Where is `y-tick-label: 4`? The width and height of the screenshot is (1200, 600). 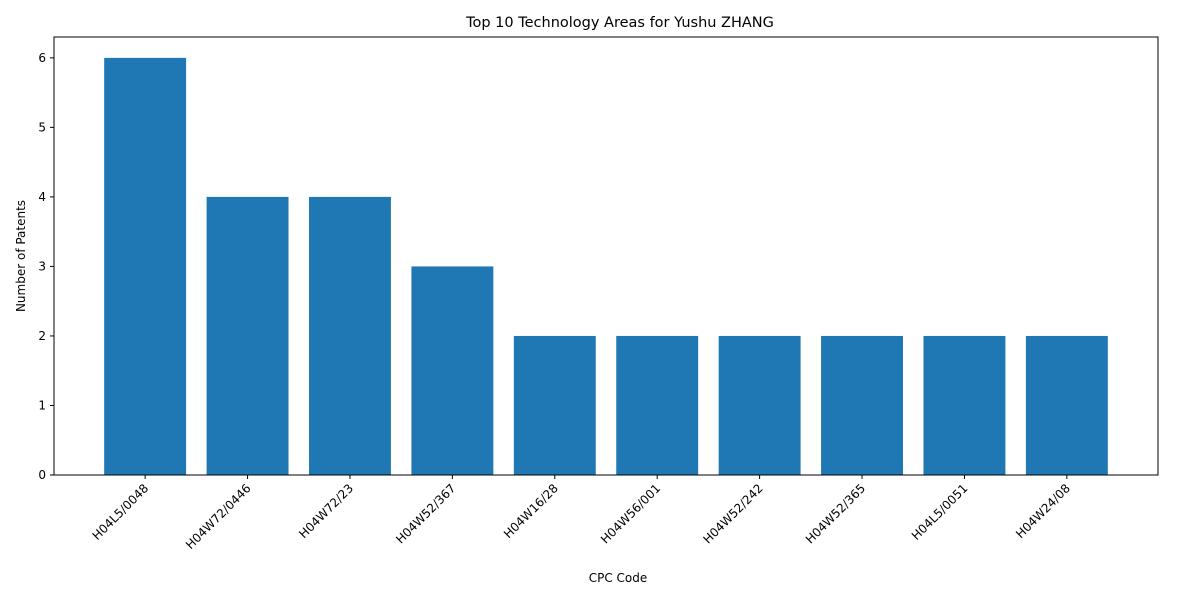
y-tick-label: 4 is located at coordinates (42, 197).